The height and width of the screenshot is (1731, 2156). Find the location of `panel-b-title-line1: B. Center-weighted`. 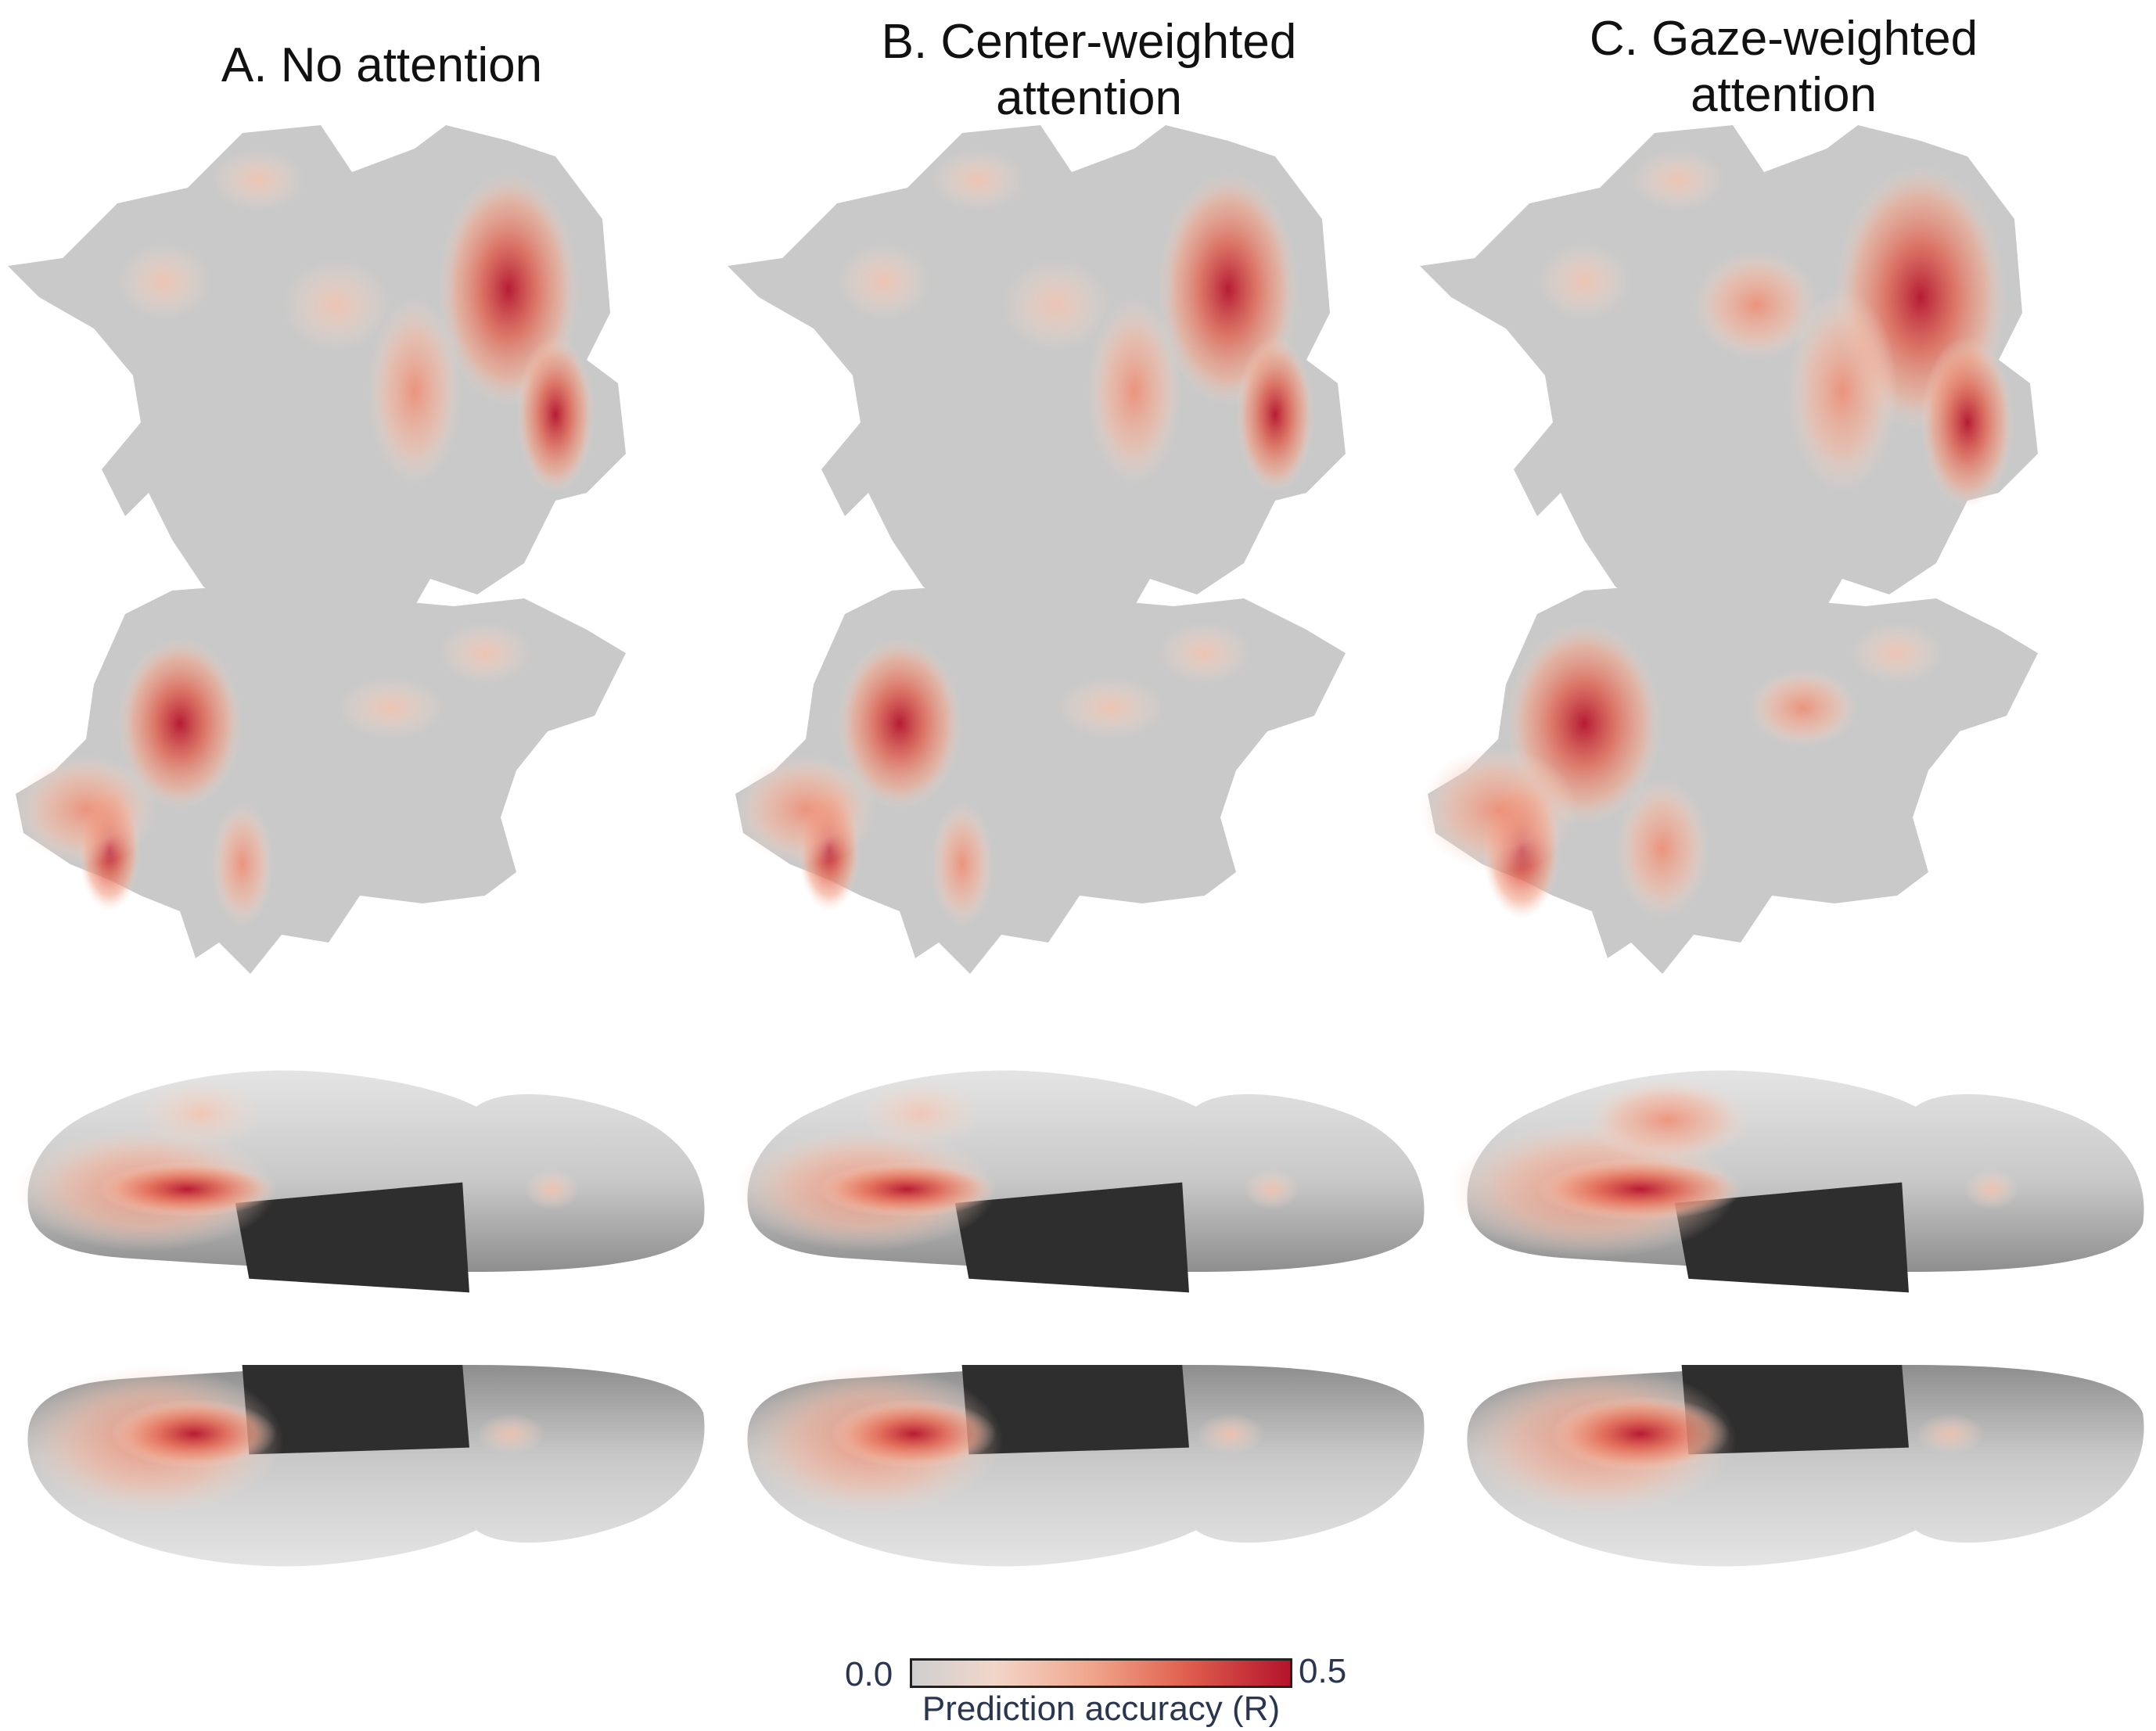

panel-b-title-line1: B. Center-weighted is located at coordinates (1089, 42).